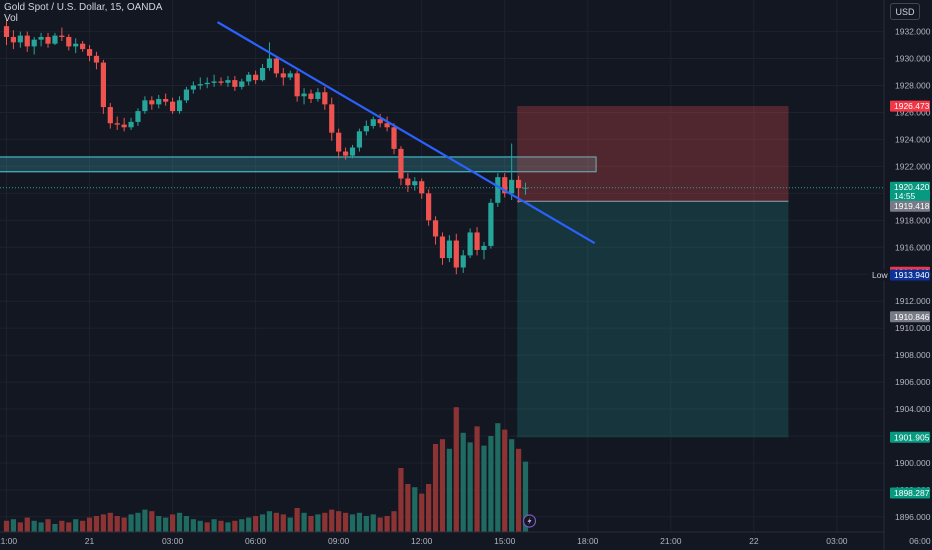 Image resolution: width=932 pixels, height=550 pixels. I want to click on price-tag-countdown: 14:55, so click(905, 196).